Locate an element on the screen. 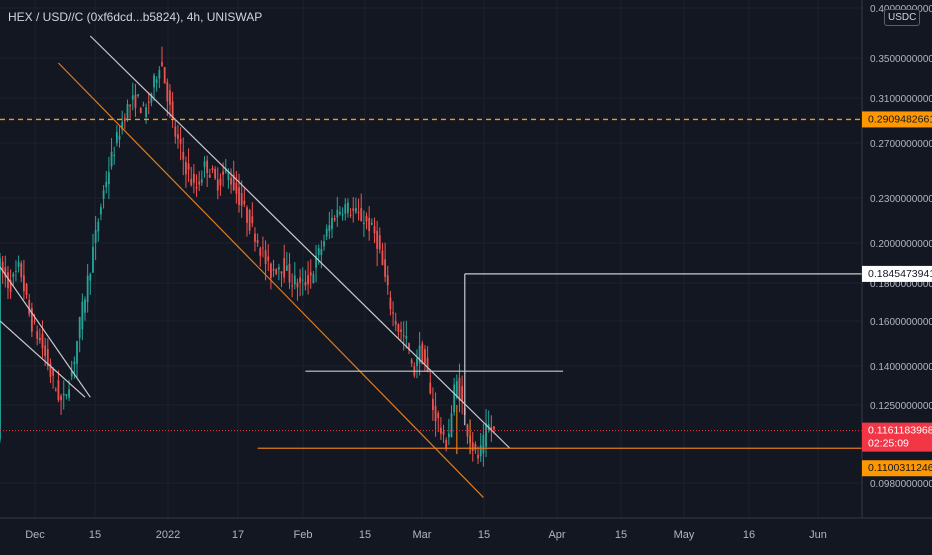 This screenshot has width=932, height=555. x-tick-label: Dec is located at coordinates (35, 535).